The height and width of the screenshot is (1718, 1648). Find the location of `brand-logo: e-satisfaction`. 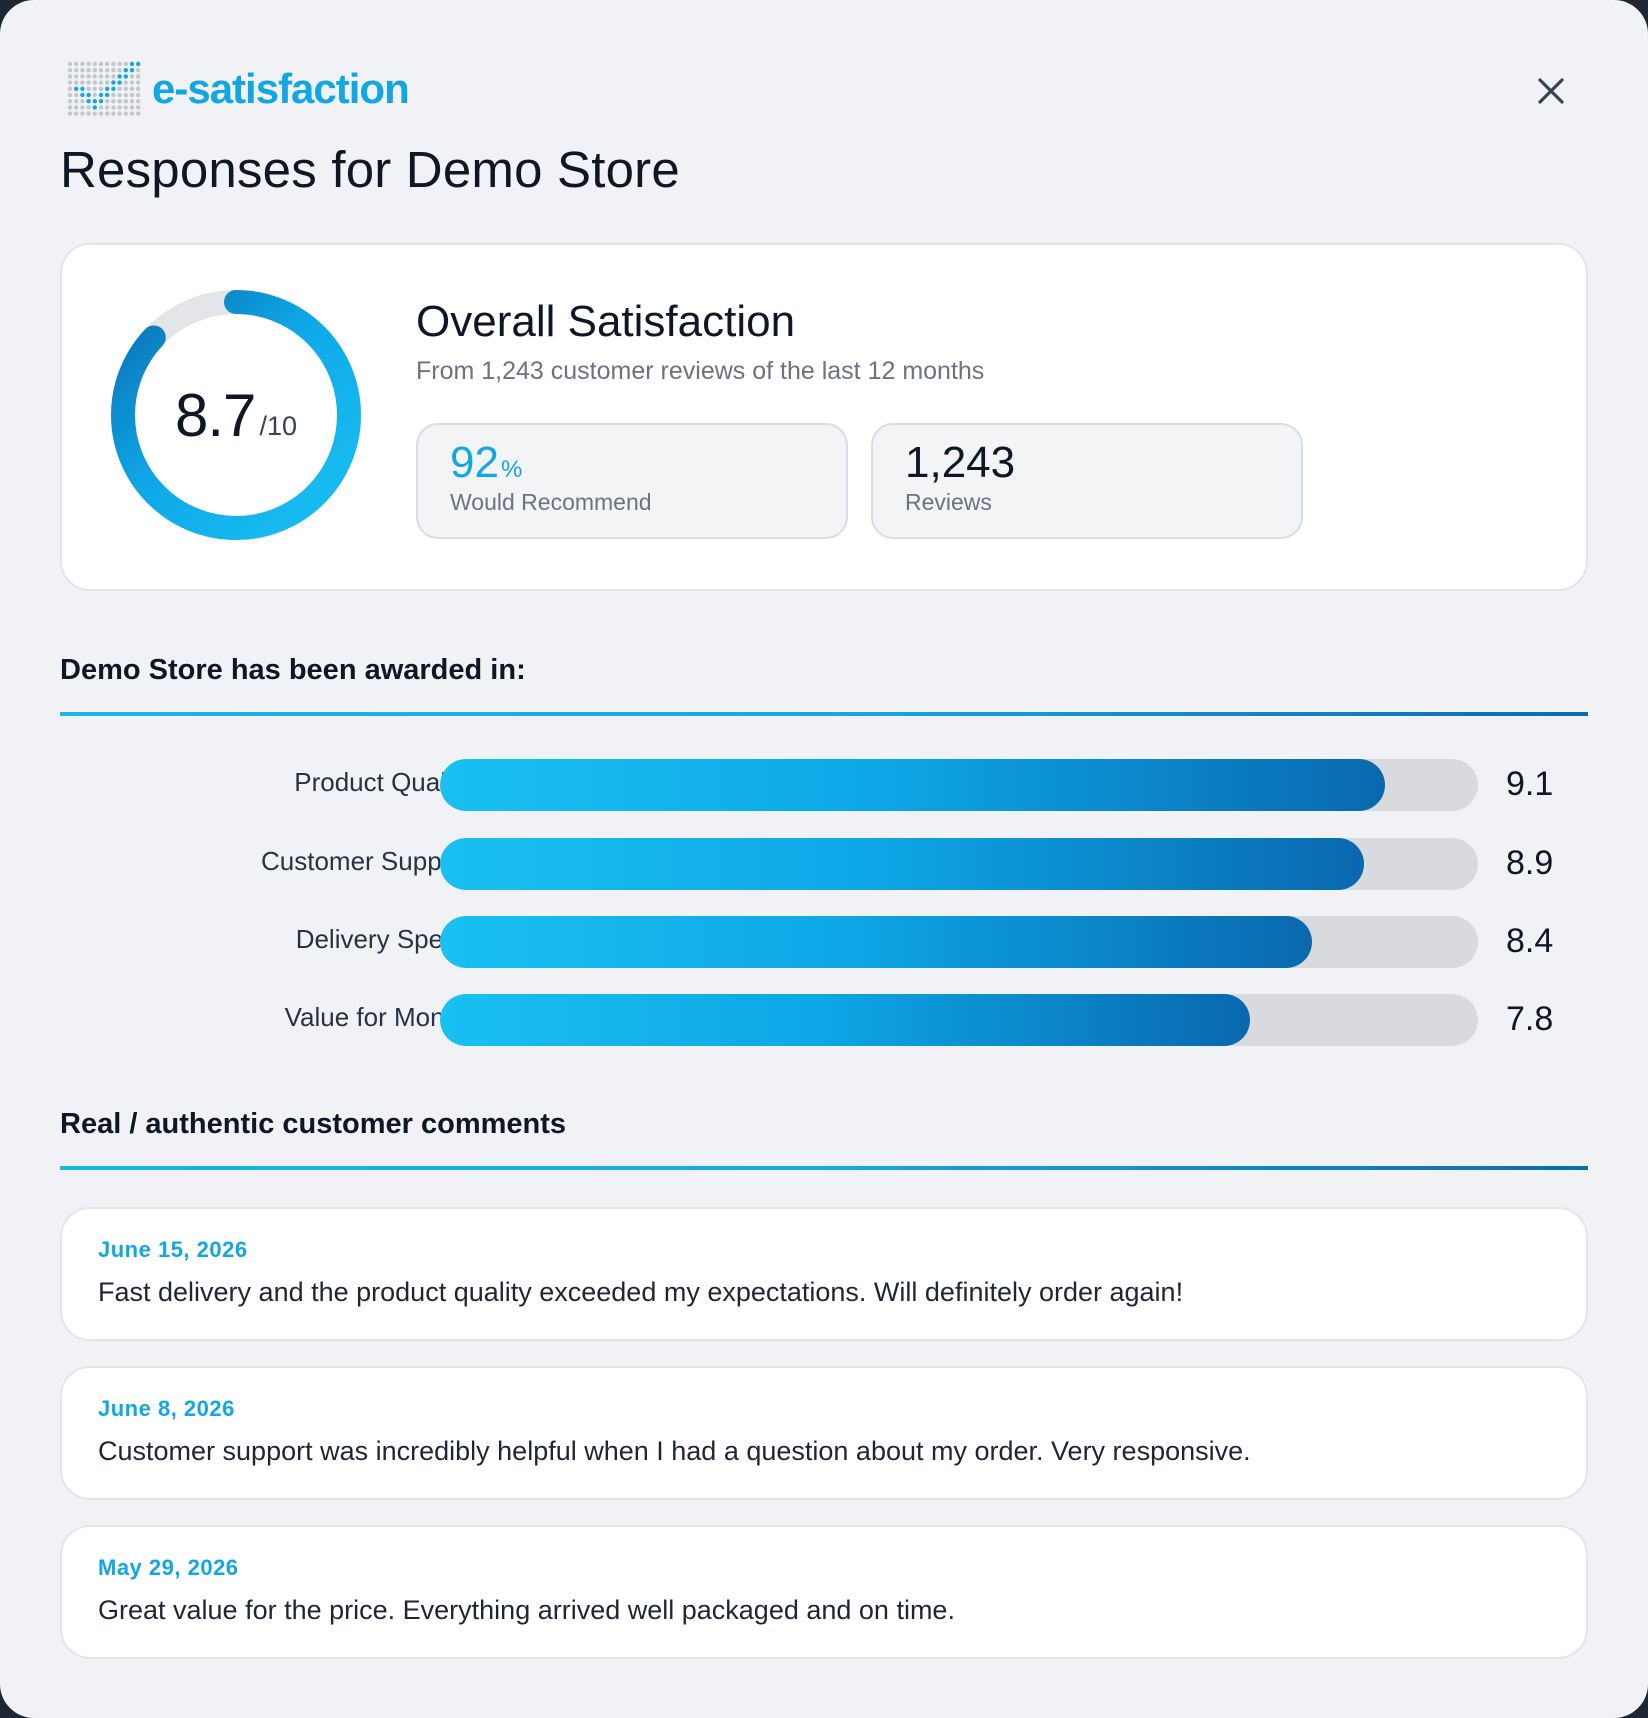

brand-logo: e-satisfaction is located at coordinates (238, 89).